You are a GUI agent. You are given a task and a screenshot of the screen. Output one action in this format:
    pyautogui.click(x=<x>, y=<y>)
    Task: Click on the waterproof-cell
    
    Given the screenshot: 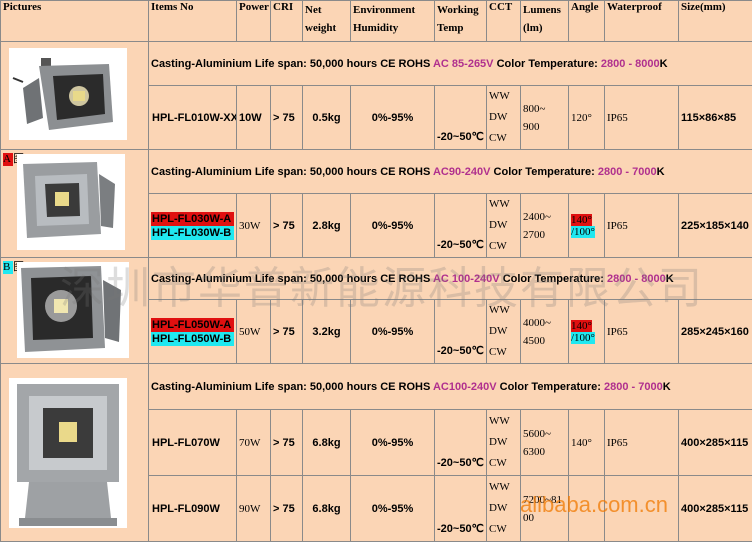 What is the action you would take?
    pyautogui.click(x=641, y=508)
    